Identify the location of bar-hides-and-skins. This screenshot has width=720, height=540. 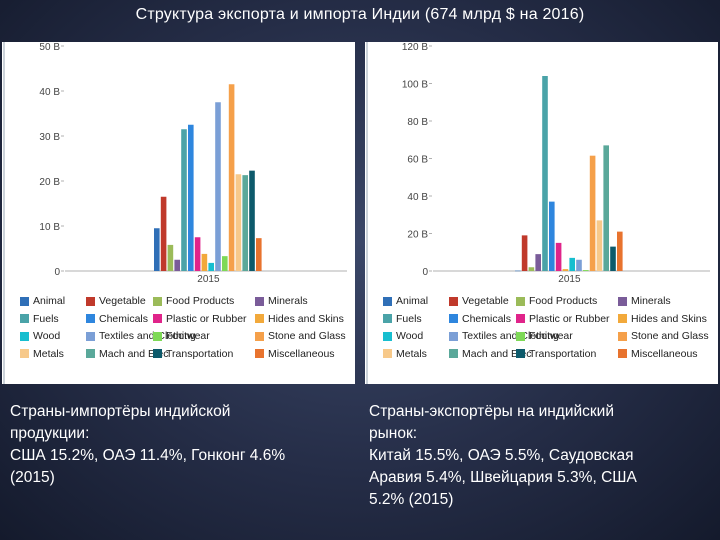
(565, 270).